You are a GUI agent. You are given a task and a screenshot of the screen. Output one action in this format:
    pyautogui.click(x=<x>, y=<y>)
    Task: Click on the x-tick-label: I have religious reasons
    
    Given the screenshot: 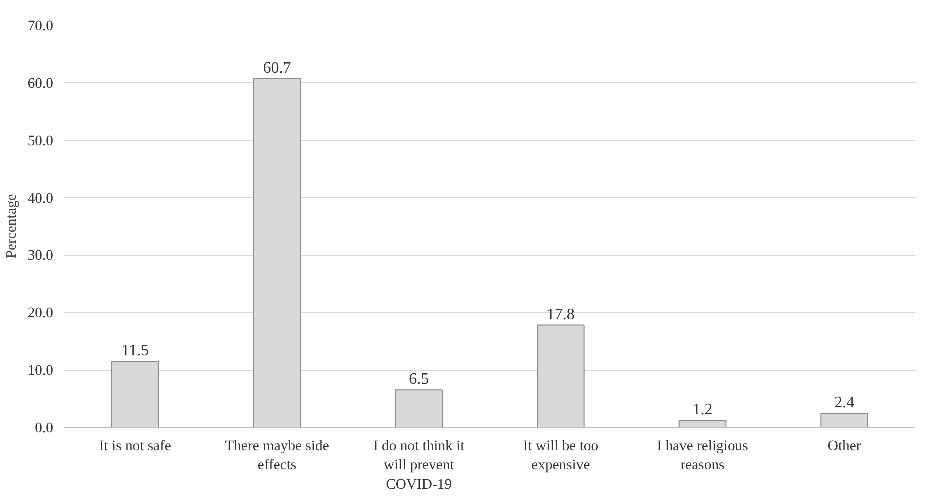 What is the action you would take?
    pyautogui.click(x=703, y=456)
    